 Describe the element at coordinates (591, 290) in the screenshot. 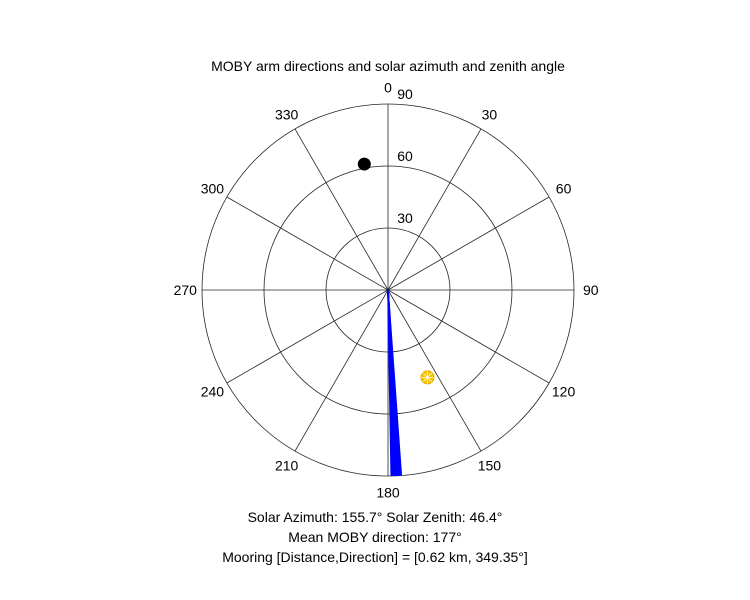

I see `theta-tick-label: 90` at that location.